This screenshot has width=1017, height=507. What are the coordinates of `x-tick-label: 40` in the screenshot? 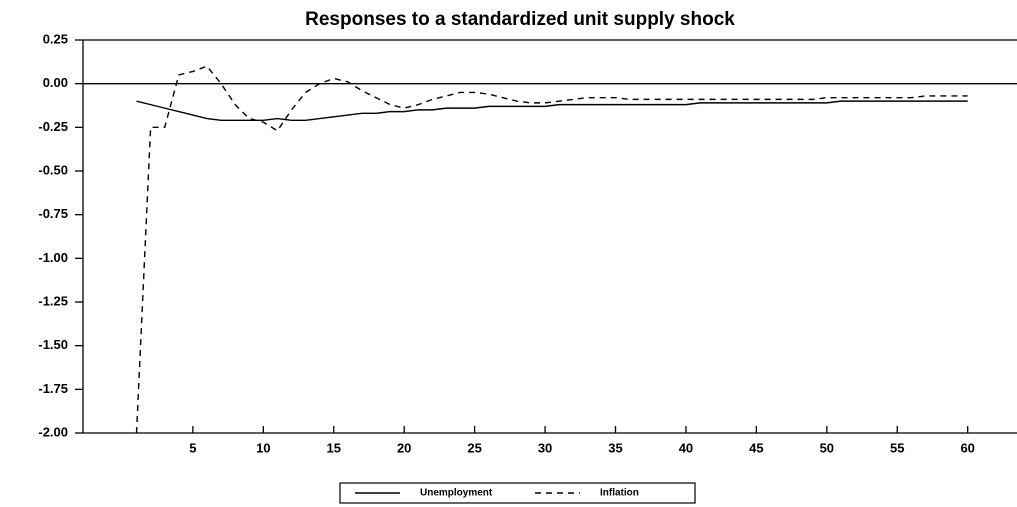 It's located at (686, 447).